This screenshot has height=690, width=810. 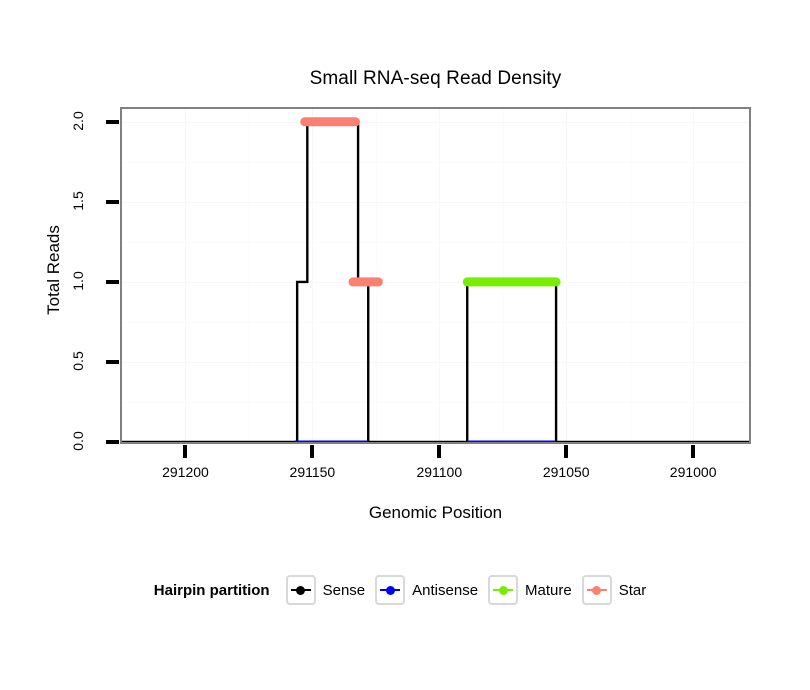 I want to click on legend-label: Mature, so click(x=548, y=590).